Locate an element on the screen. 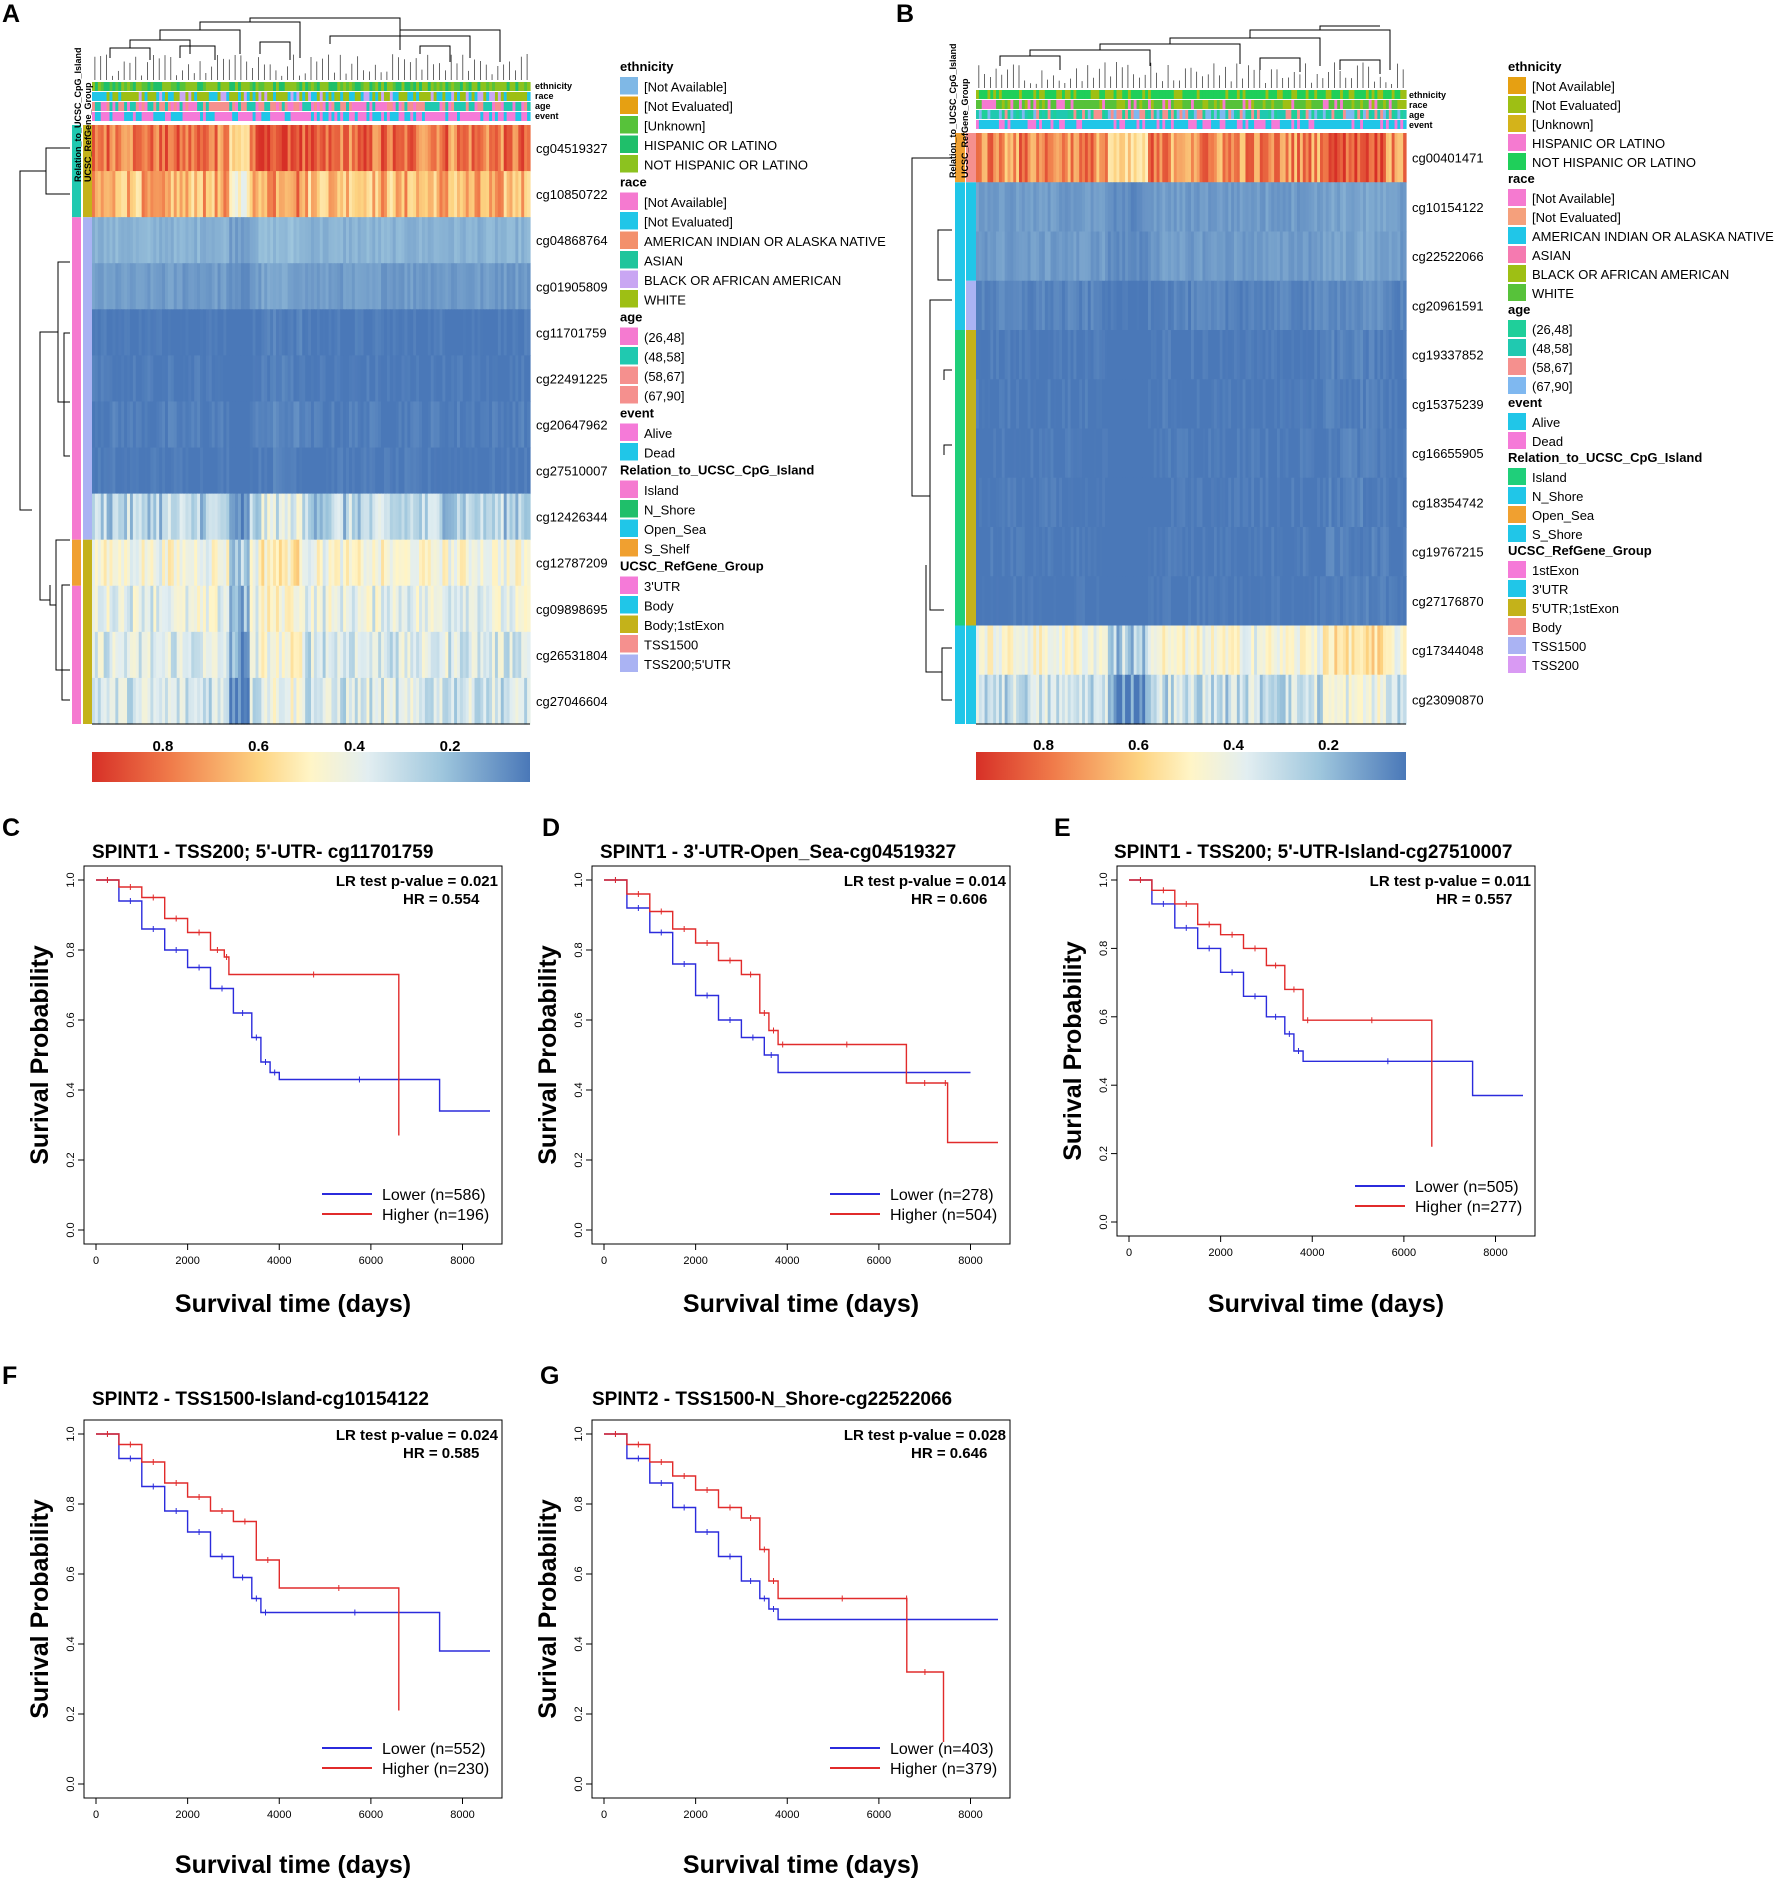  legend-item-label: TSS200;5'UTR is located at coordinates (687, 664).